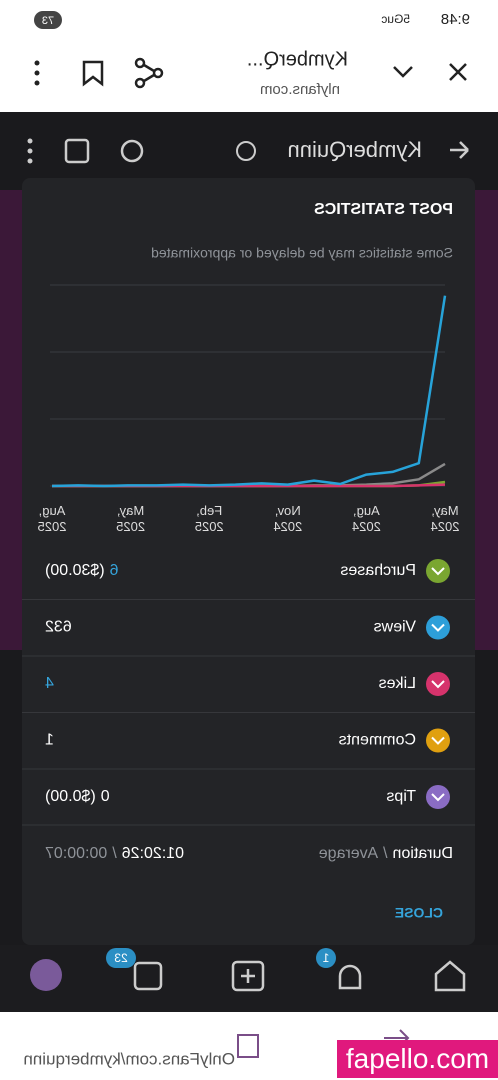  Describe the element at coordinates (350, 977) in the screenshot. I see `notifications` at that location.